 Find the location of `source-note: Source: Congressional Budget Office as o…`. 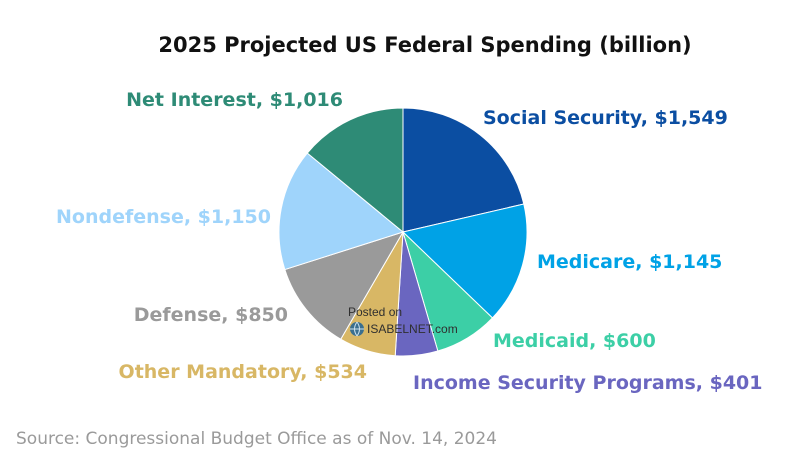

source-note: Source: Congressional Budget Office as o… is located at coordinates (256, 439).